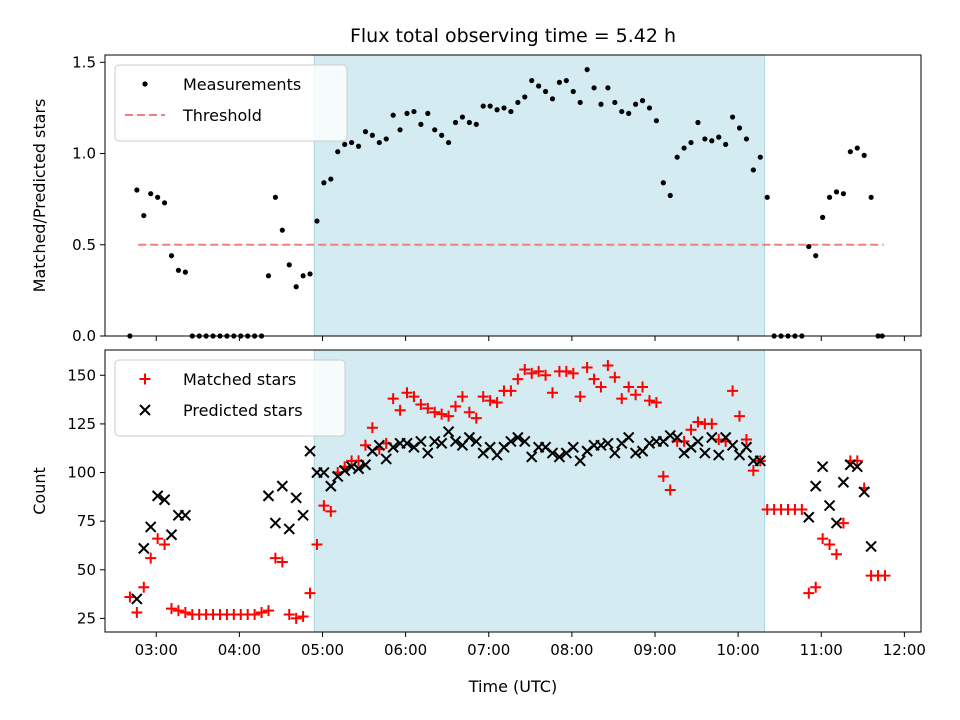 The width and height of the screenshot is (960, 720). I want to click on y-tick-label: 1.5, so click(84, 62).